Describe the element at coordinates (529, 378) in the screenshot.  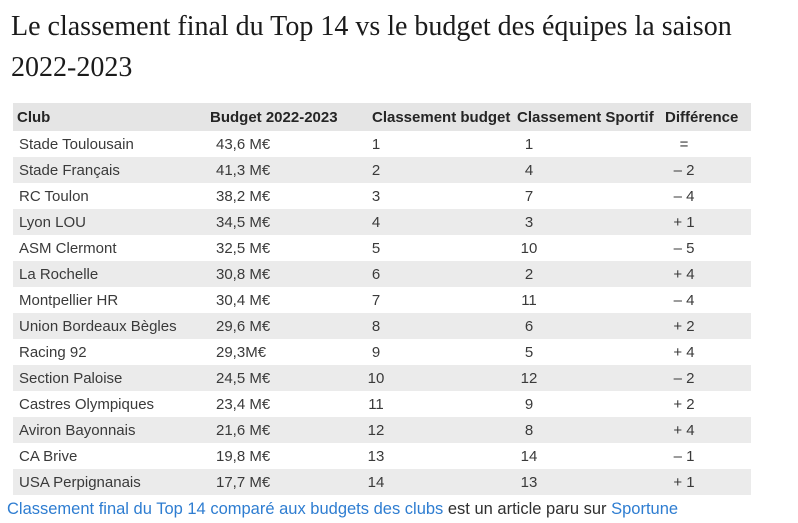
I see `rank-sport-cell: 12` at that location.